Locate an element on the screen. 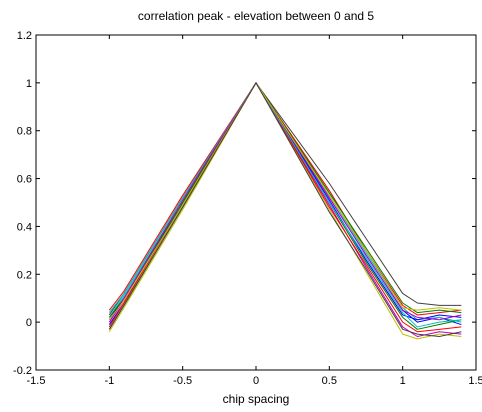 The width and height of the screenshot is (482, 412). x-tick-label: 1 is located at coordinates (403, 381).